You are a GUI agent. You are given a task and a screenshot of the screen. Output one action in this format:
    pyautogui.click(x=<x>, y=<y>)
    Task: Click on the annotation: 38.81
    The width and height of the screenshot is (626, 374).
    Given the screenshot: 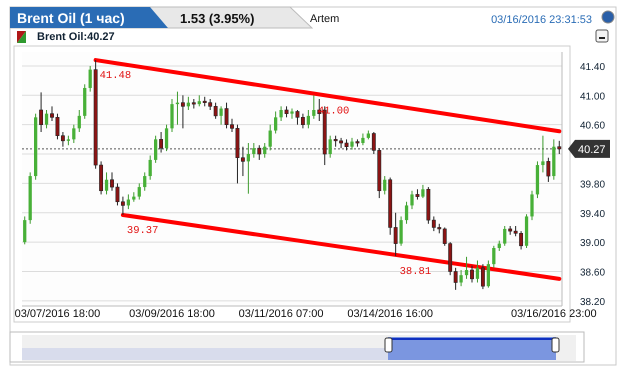 What is the action you would take?
    pyautogui.click(x=416, y=272)
    